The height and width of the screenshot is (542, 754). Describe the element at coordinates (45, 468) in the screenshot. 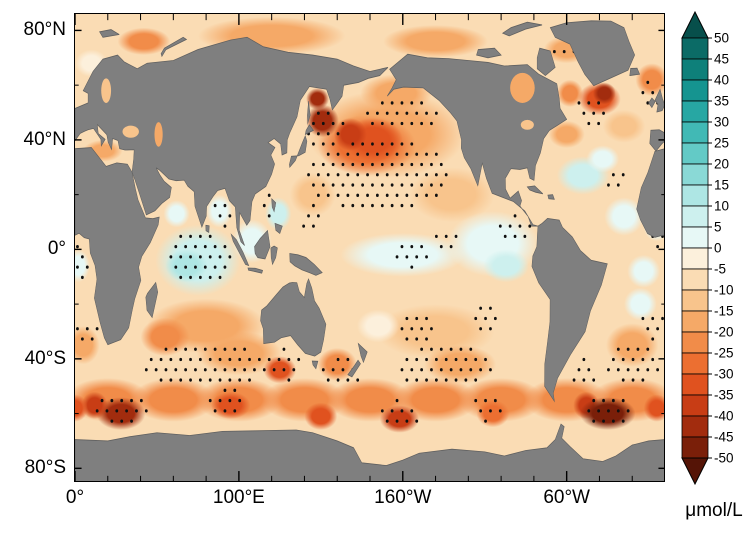

I see `y-axis-tick-label: 80°S` at that location.